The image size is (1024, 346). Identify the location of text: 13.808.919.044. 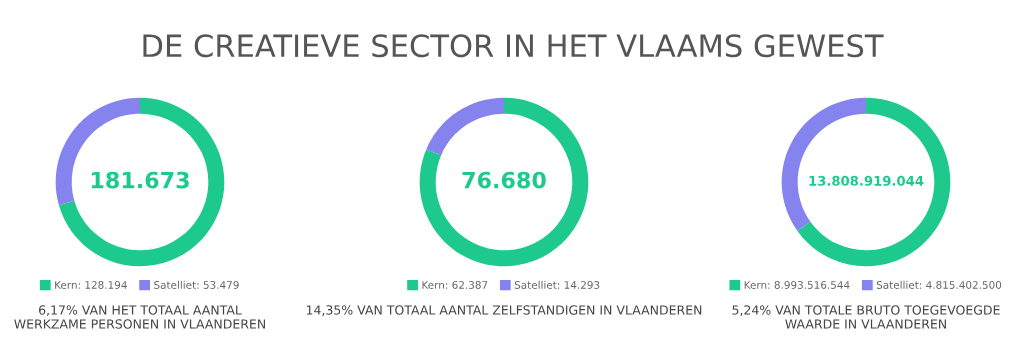
(866, 180).